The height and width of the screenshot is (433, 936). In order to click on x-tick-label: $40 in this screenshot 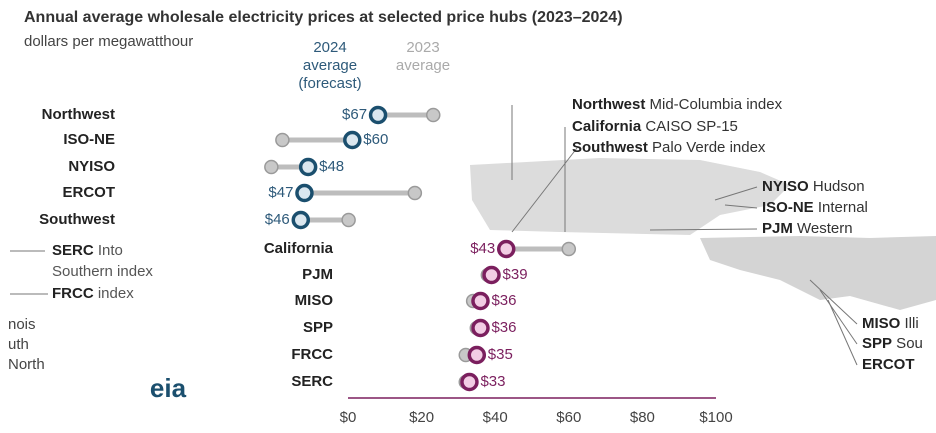, I will do `click(495, 417)`.